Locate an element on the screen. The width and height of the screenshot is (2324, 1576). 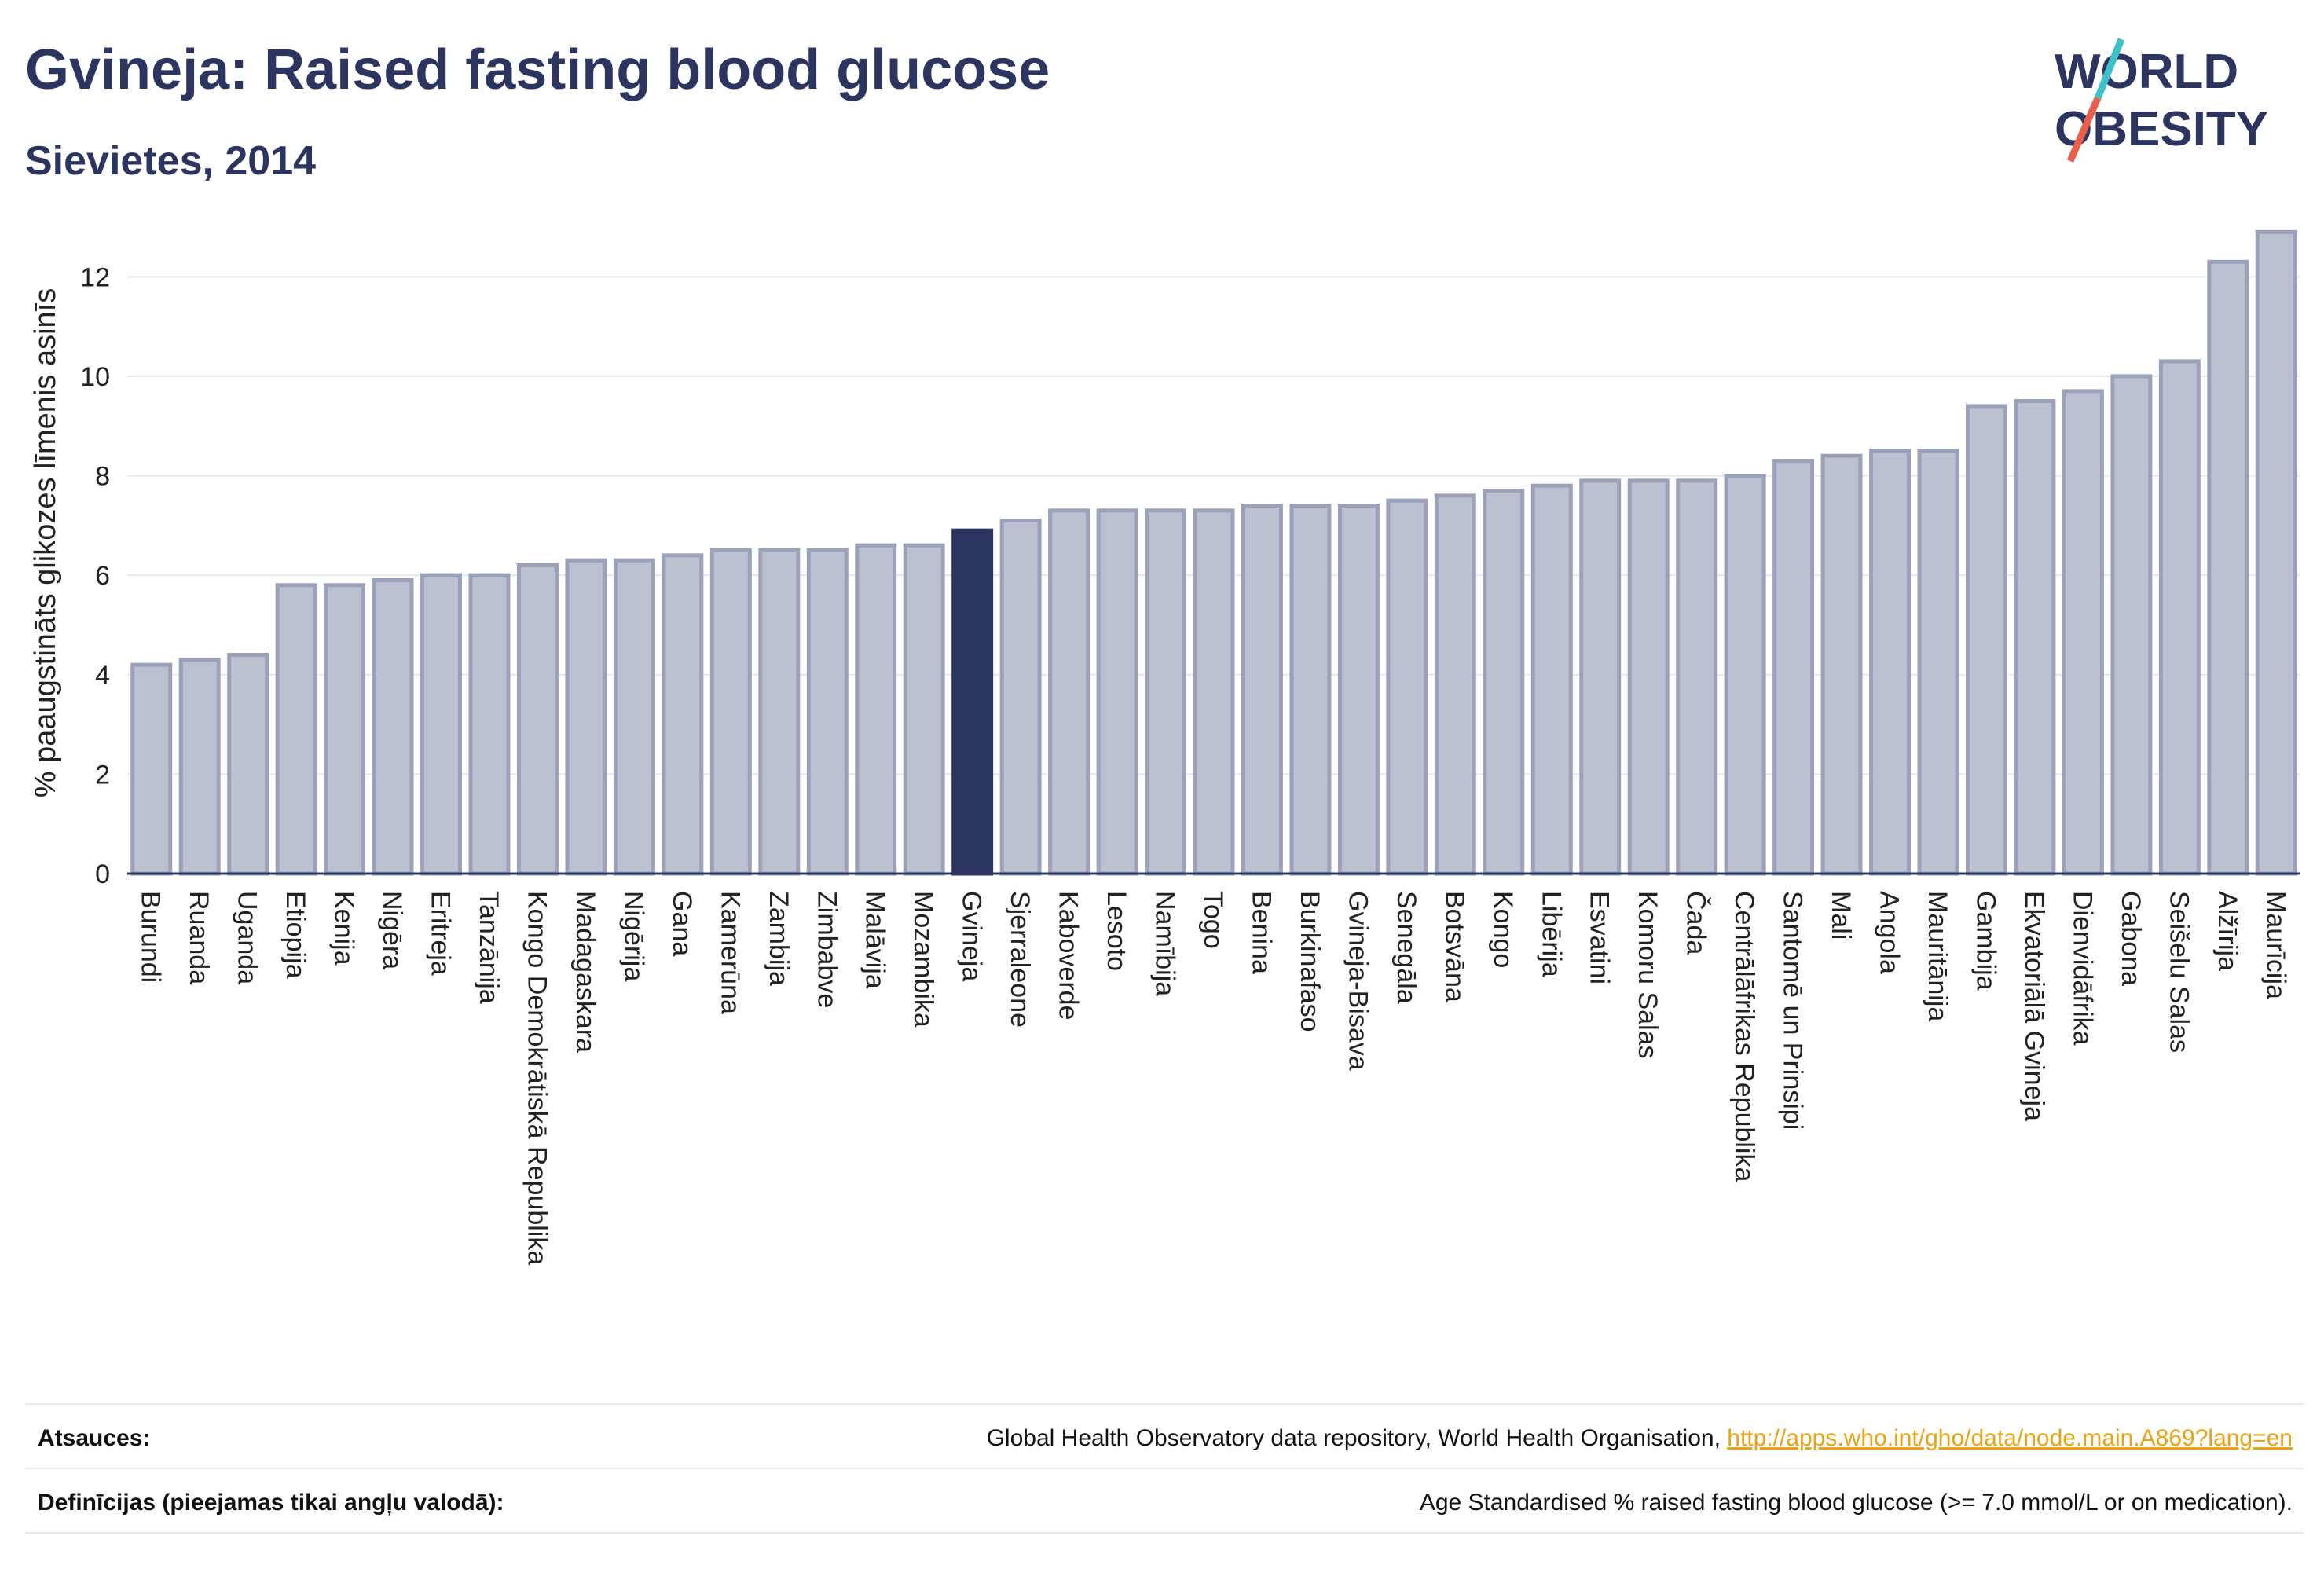
x-tick-label: Kamerūna is located at coordinates (730, 952).